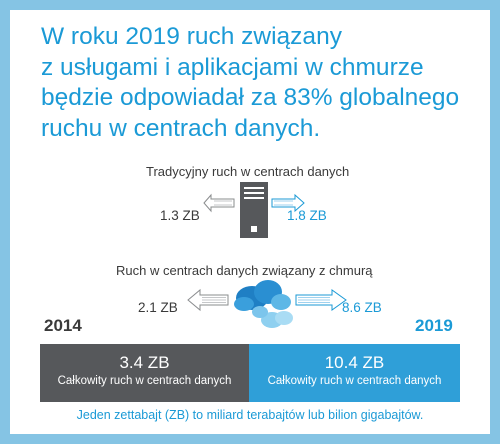 The height and width of the screenshot is (444, 500). I want to click on server-icon, so click(254, 210).